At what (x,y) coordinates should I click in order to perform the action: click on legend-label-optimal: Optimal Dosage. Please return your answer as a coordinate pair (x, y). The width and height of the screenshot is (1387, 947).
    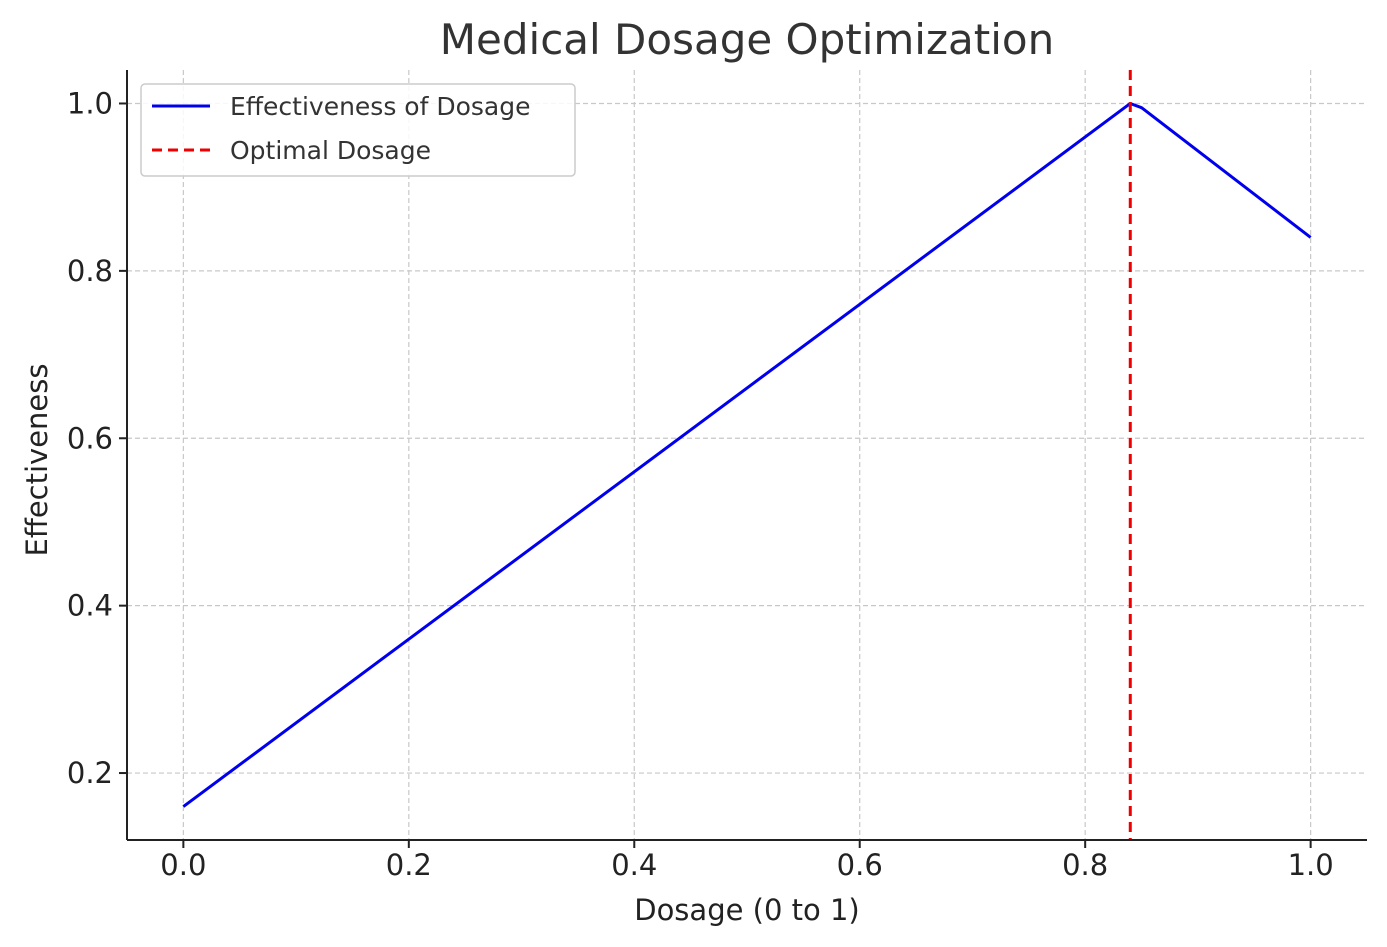
    Looking at the image, I should click on (330, 150).